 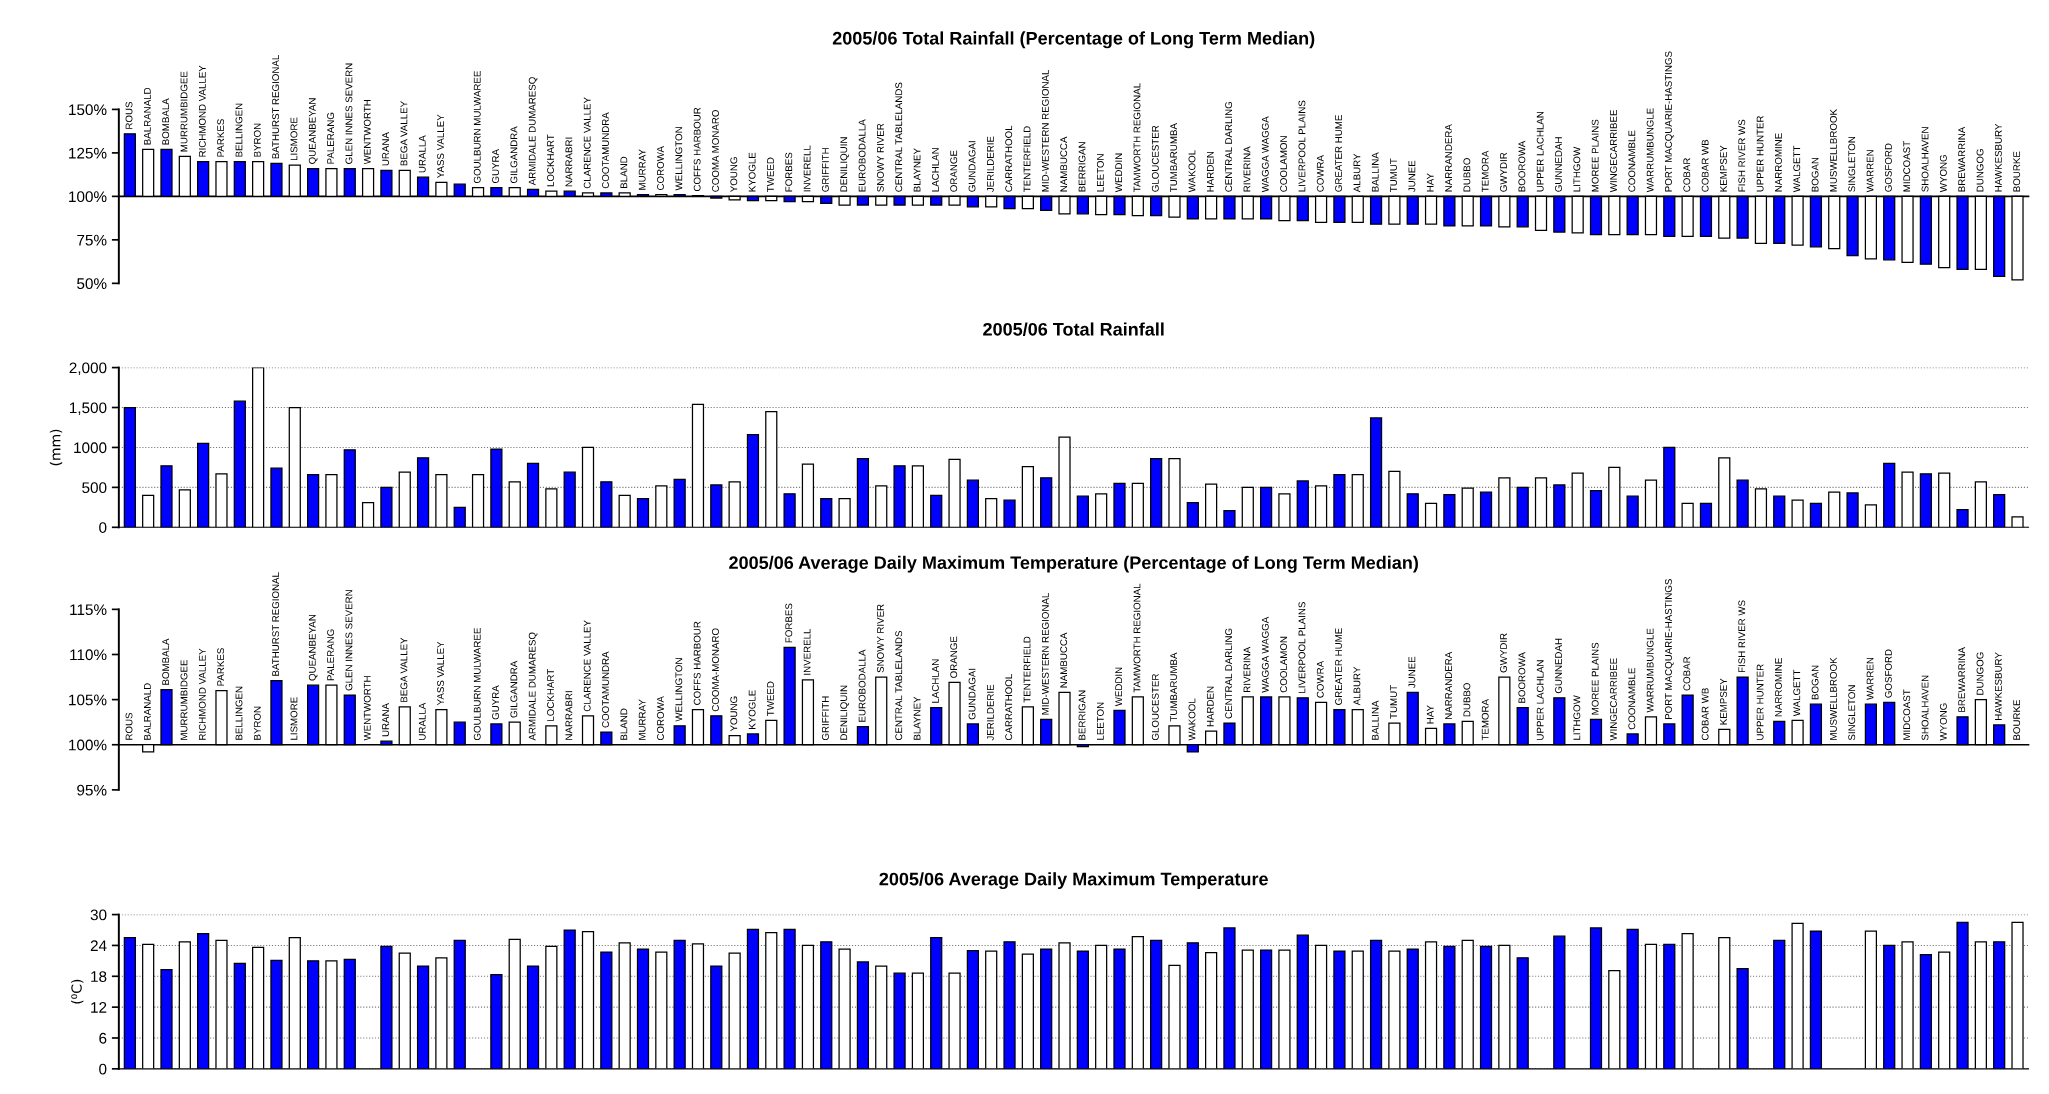 I want to click on x-tick-label: JUNEE, so click(x=1412, y=672).